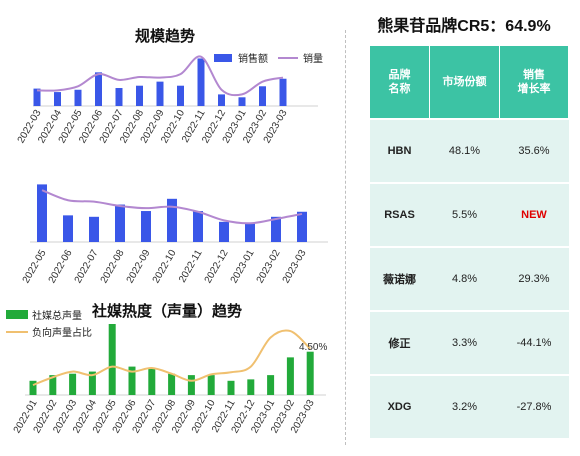 Image resolution: width=580 pixels, height=456 pixels. Describe the element at coordinates (165, 36) in the screenshot. I see `chart-title: 规模趋势` at that location.